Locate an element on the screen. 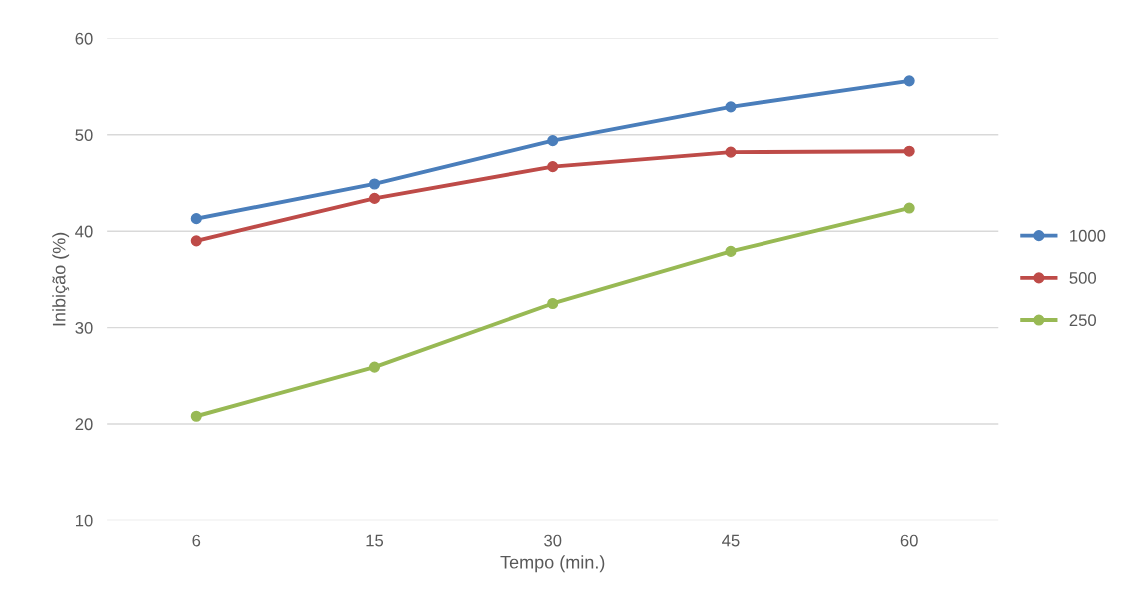  x-tick-label: 15 is located at coordinates (375, 540).